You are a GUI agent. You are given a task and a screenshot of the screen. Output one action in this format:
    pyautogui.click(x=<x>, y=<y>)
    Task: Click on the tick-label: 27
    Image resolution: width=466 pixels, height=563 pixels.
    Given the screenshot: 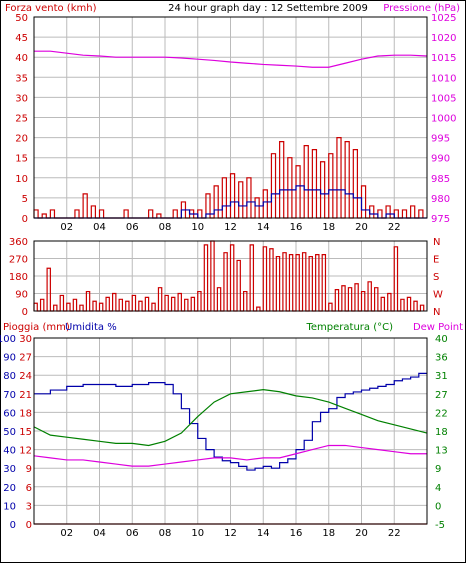 What is the action you would take?
    pyautogui.click(x=441, y=395)
    